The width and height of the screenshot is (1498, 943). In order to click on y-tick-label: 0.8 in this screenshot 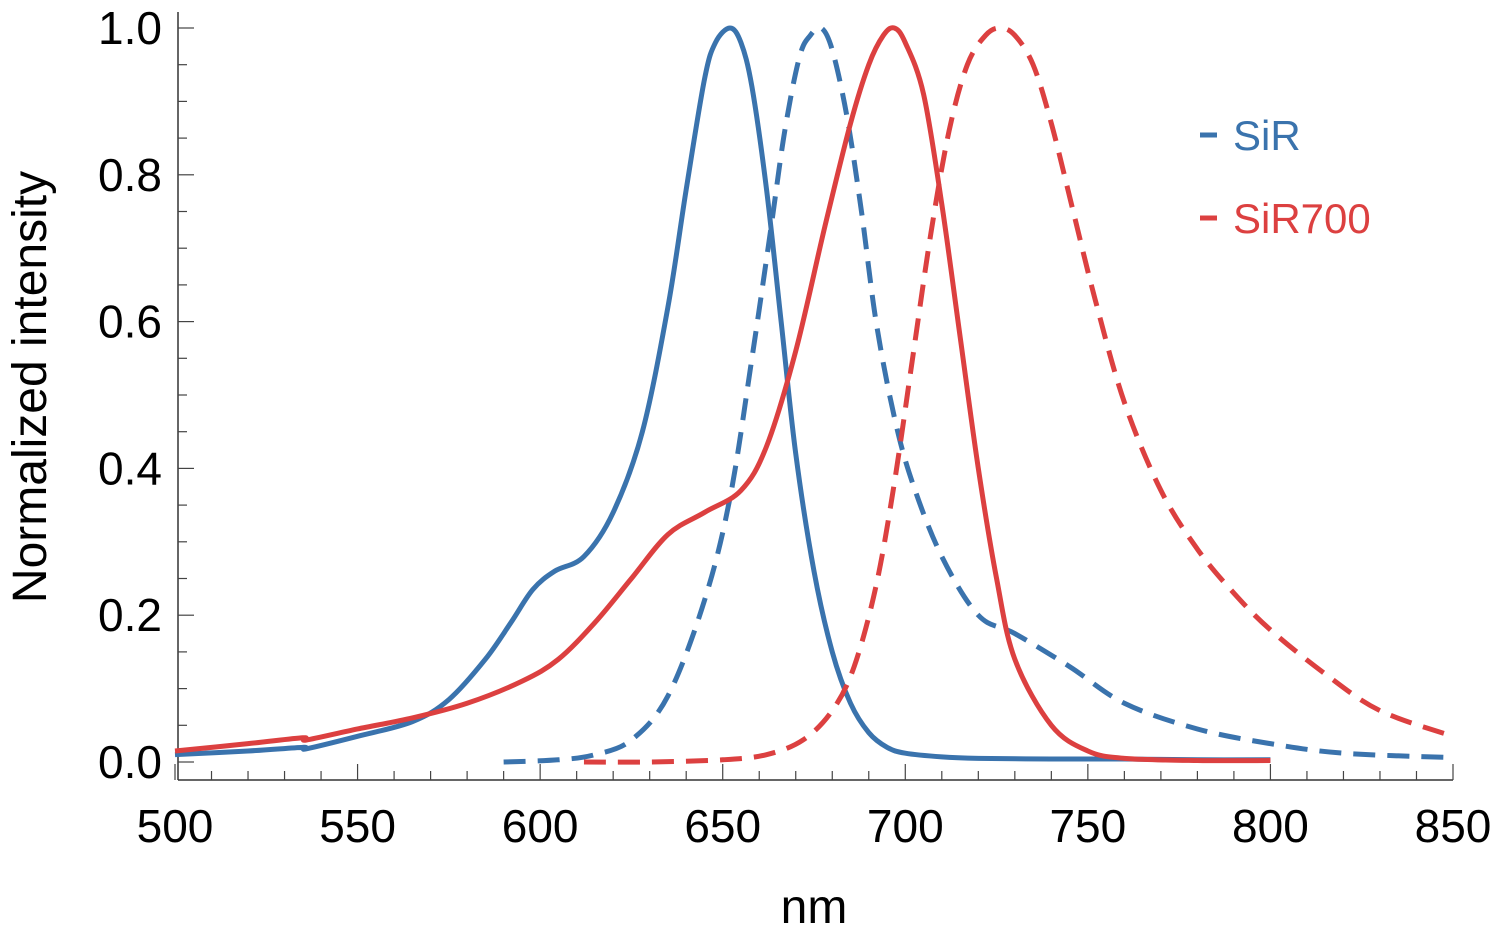, I will do `click(130, 175)`.